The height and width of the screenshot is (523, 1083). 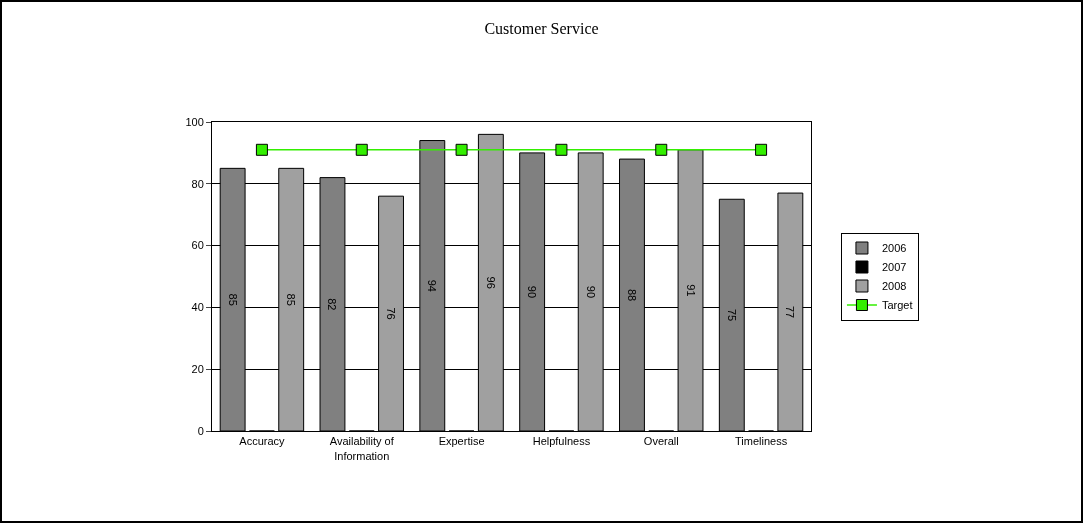 I want to click on data-label: 77, so click(x=790, y=312).